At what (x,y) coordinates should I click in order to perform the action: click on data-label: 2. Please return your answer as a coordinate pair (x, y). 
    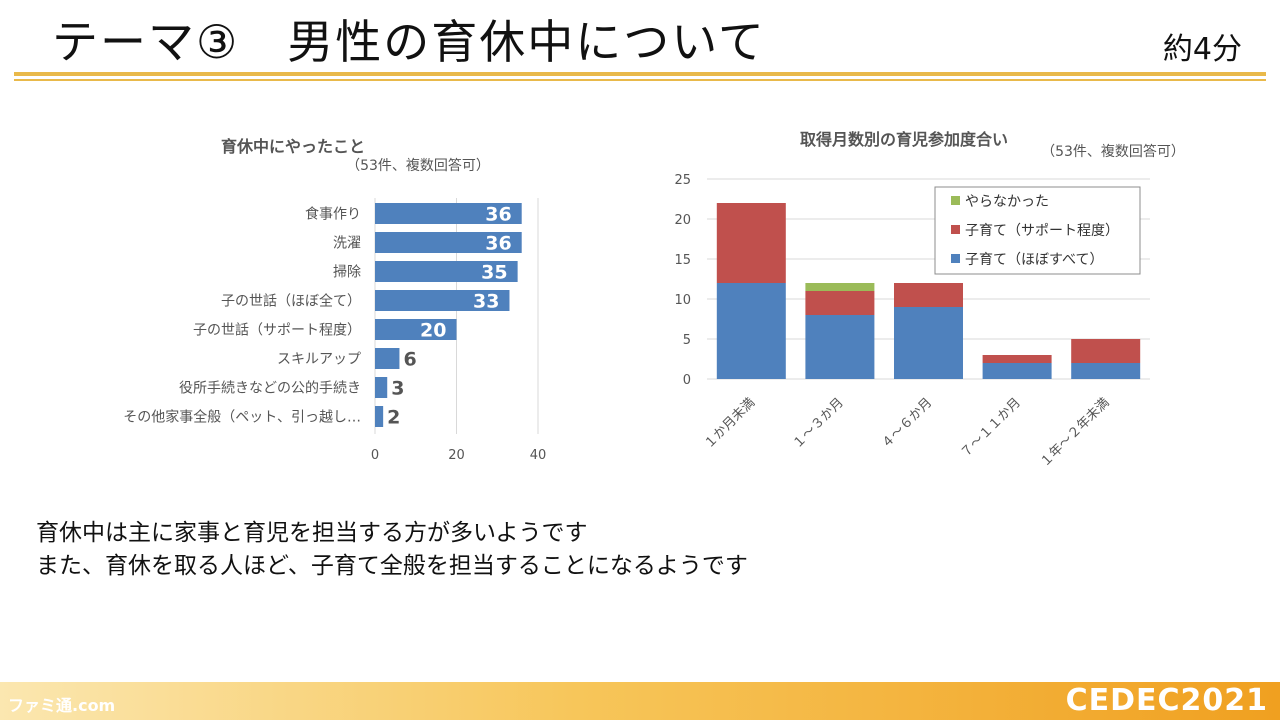
    Looking at the image, I should click on (393, 418).